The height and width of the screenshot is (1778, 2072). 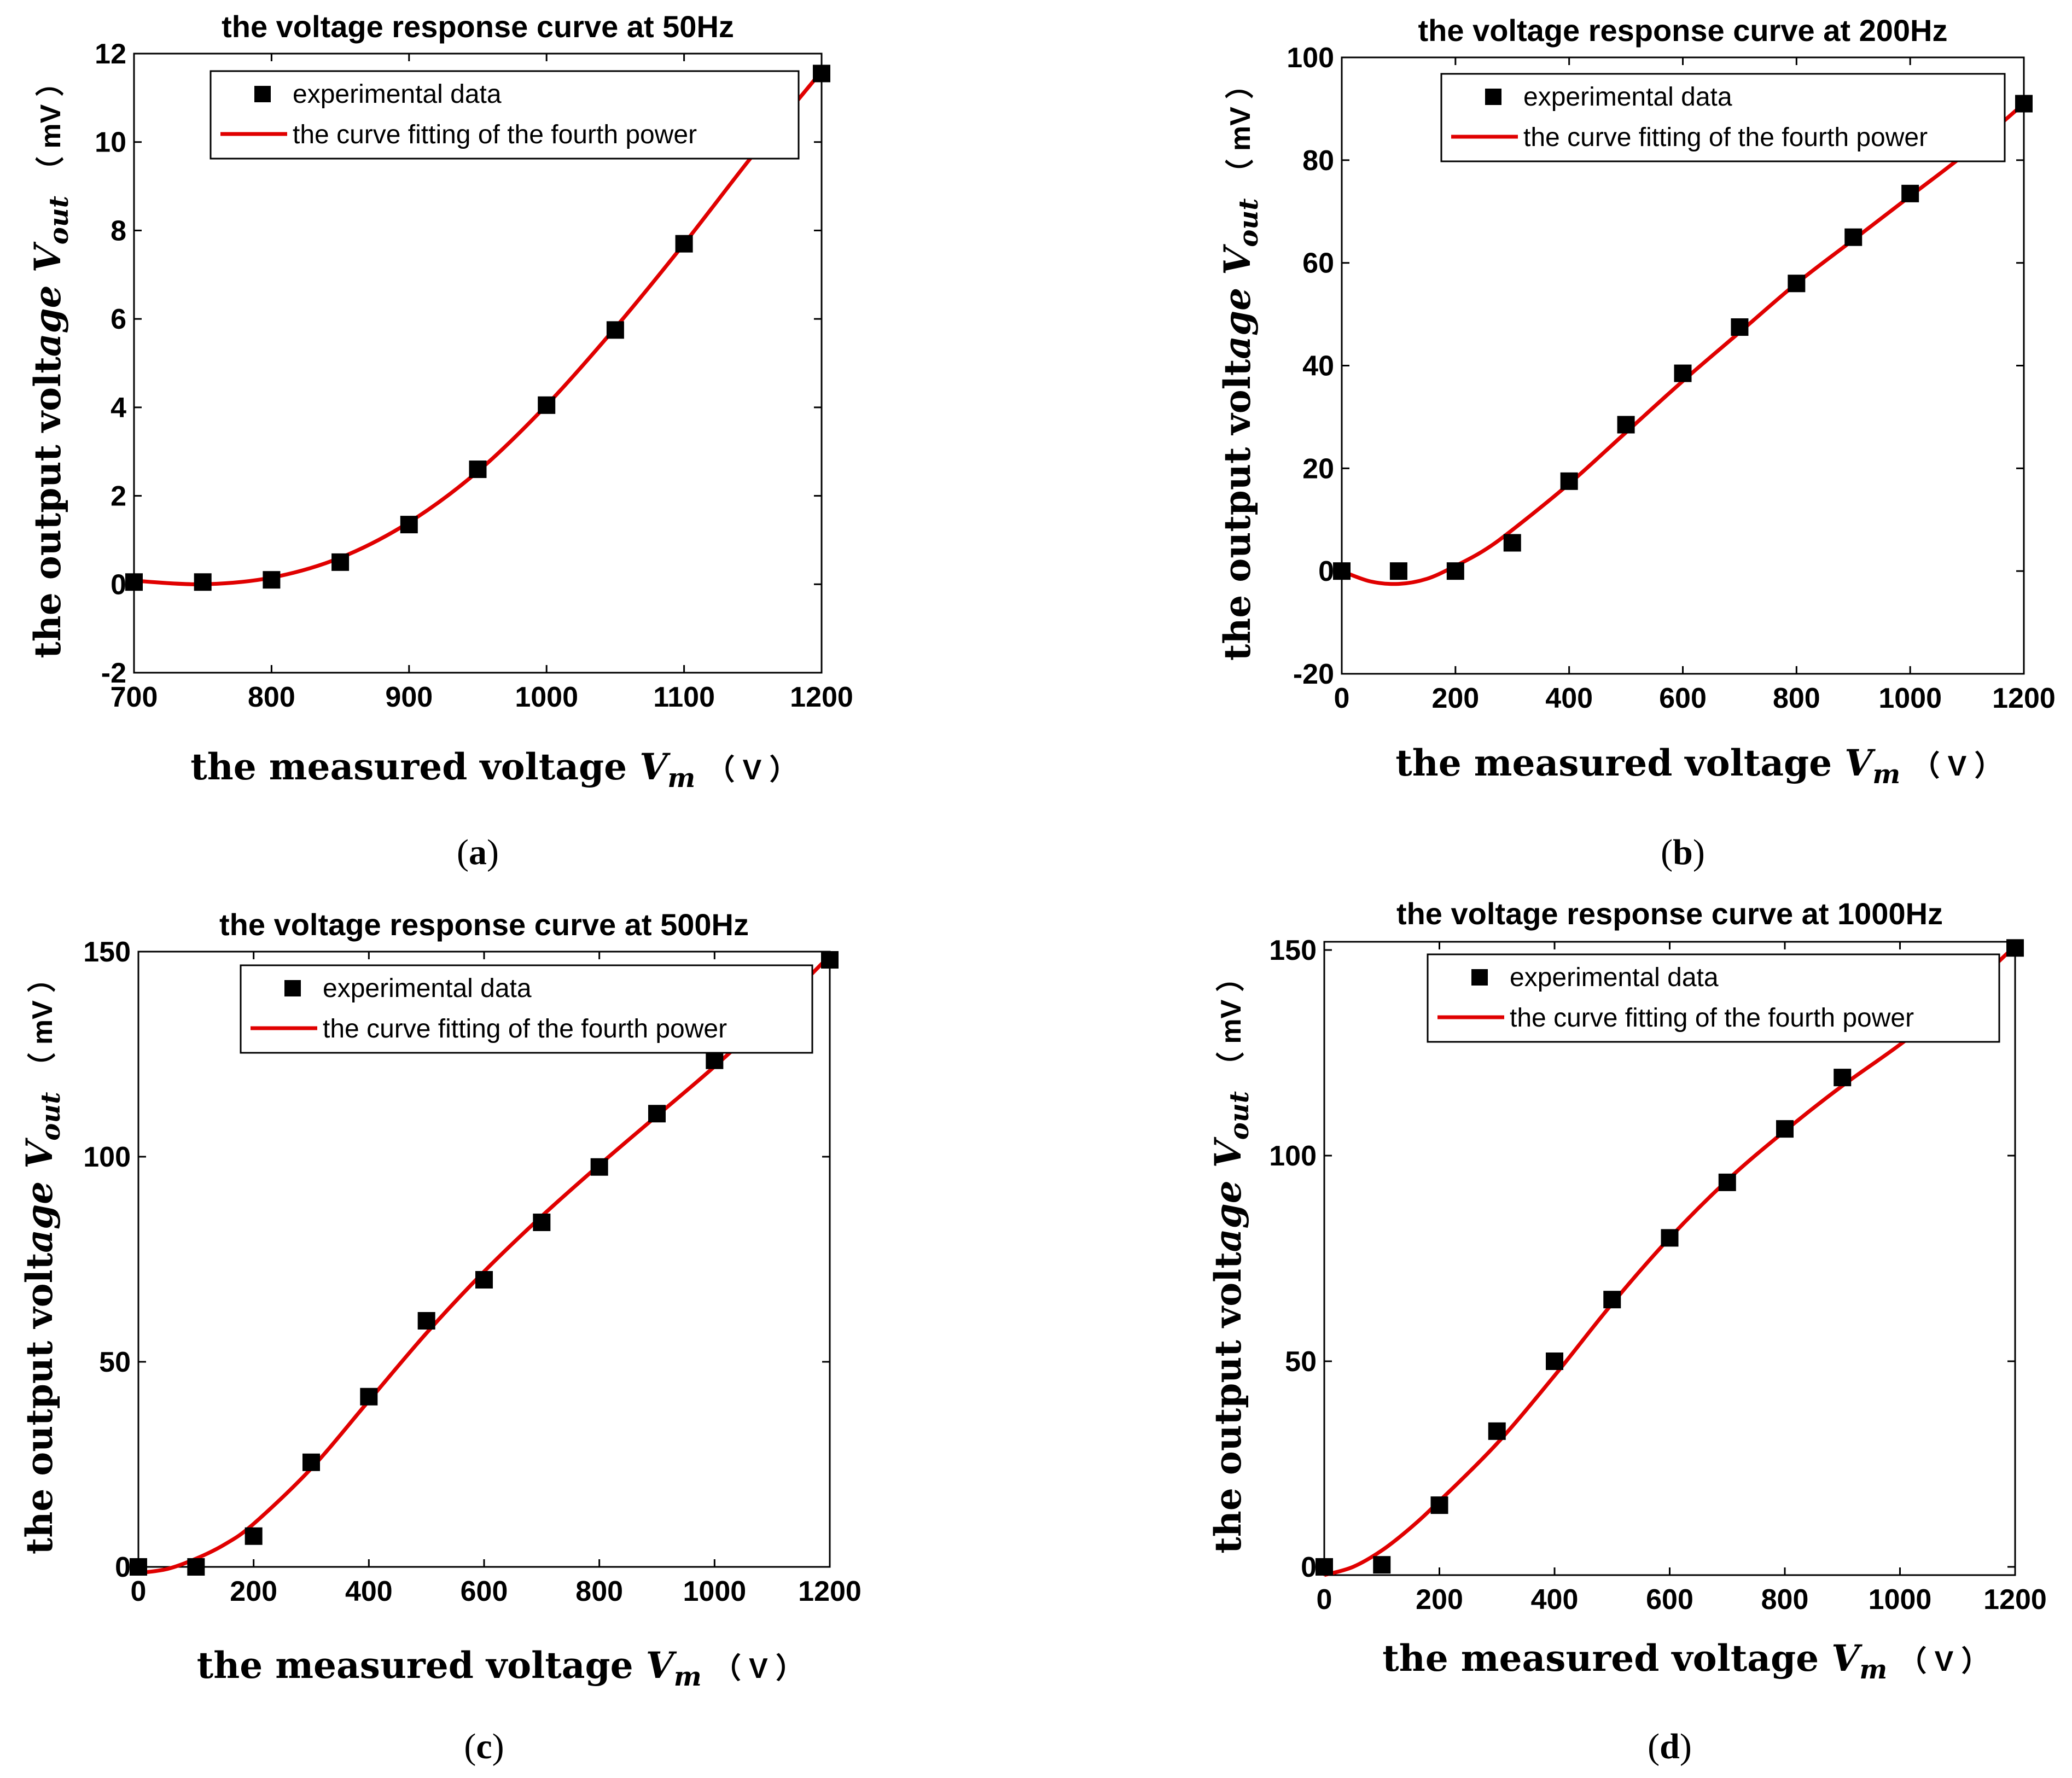 What do you see at coordinates (118, 496) in the screenshot?
I see `y-tick-label: 2` at bounding box center [118, 496].